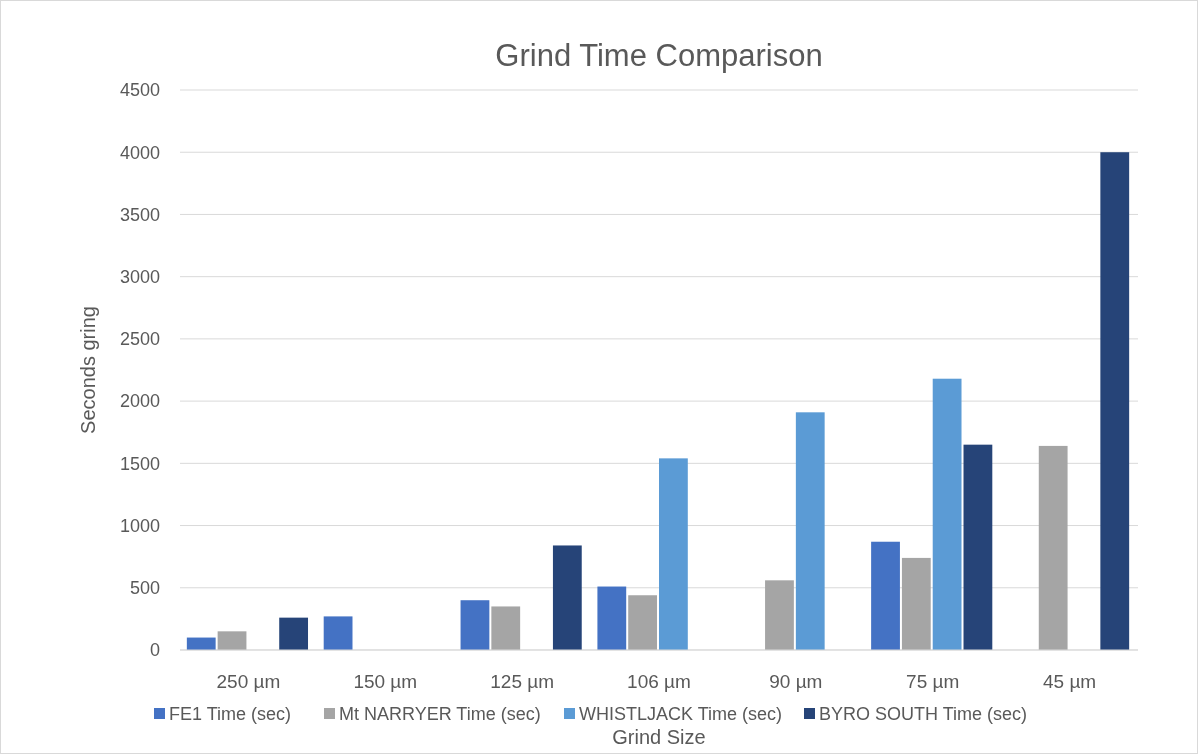 The width and height of the screenshot is (1198, 754). Describe the element at coordinates (139, 401) in the screenshot. I see `y-tick-label: 2000` at that location.